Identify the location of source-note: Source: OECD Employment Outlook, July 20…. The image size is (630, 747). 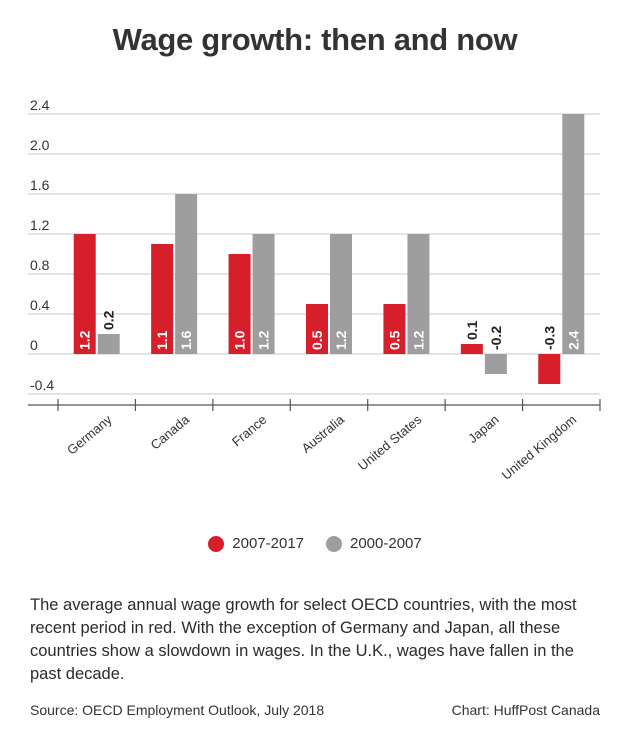
(177, 710).